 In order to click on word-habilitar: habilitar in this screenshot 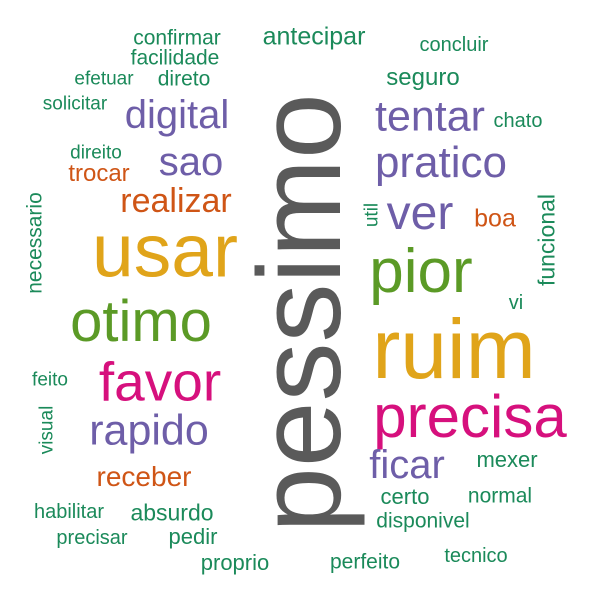, I will do `click(69, 512)`.